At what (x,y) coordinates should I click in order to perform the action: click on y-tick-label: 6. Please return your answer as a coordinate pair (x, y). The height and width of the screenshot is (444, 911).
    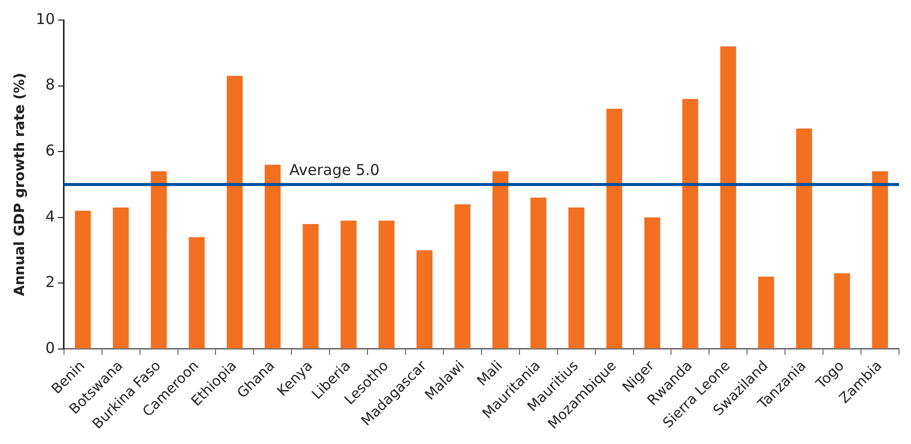
    Looking at the image, I should click on (50, 150).